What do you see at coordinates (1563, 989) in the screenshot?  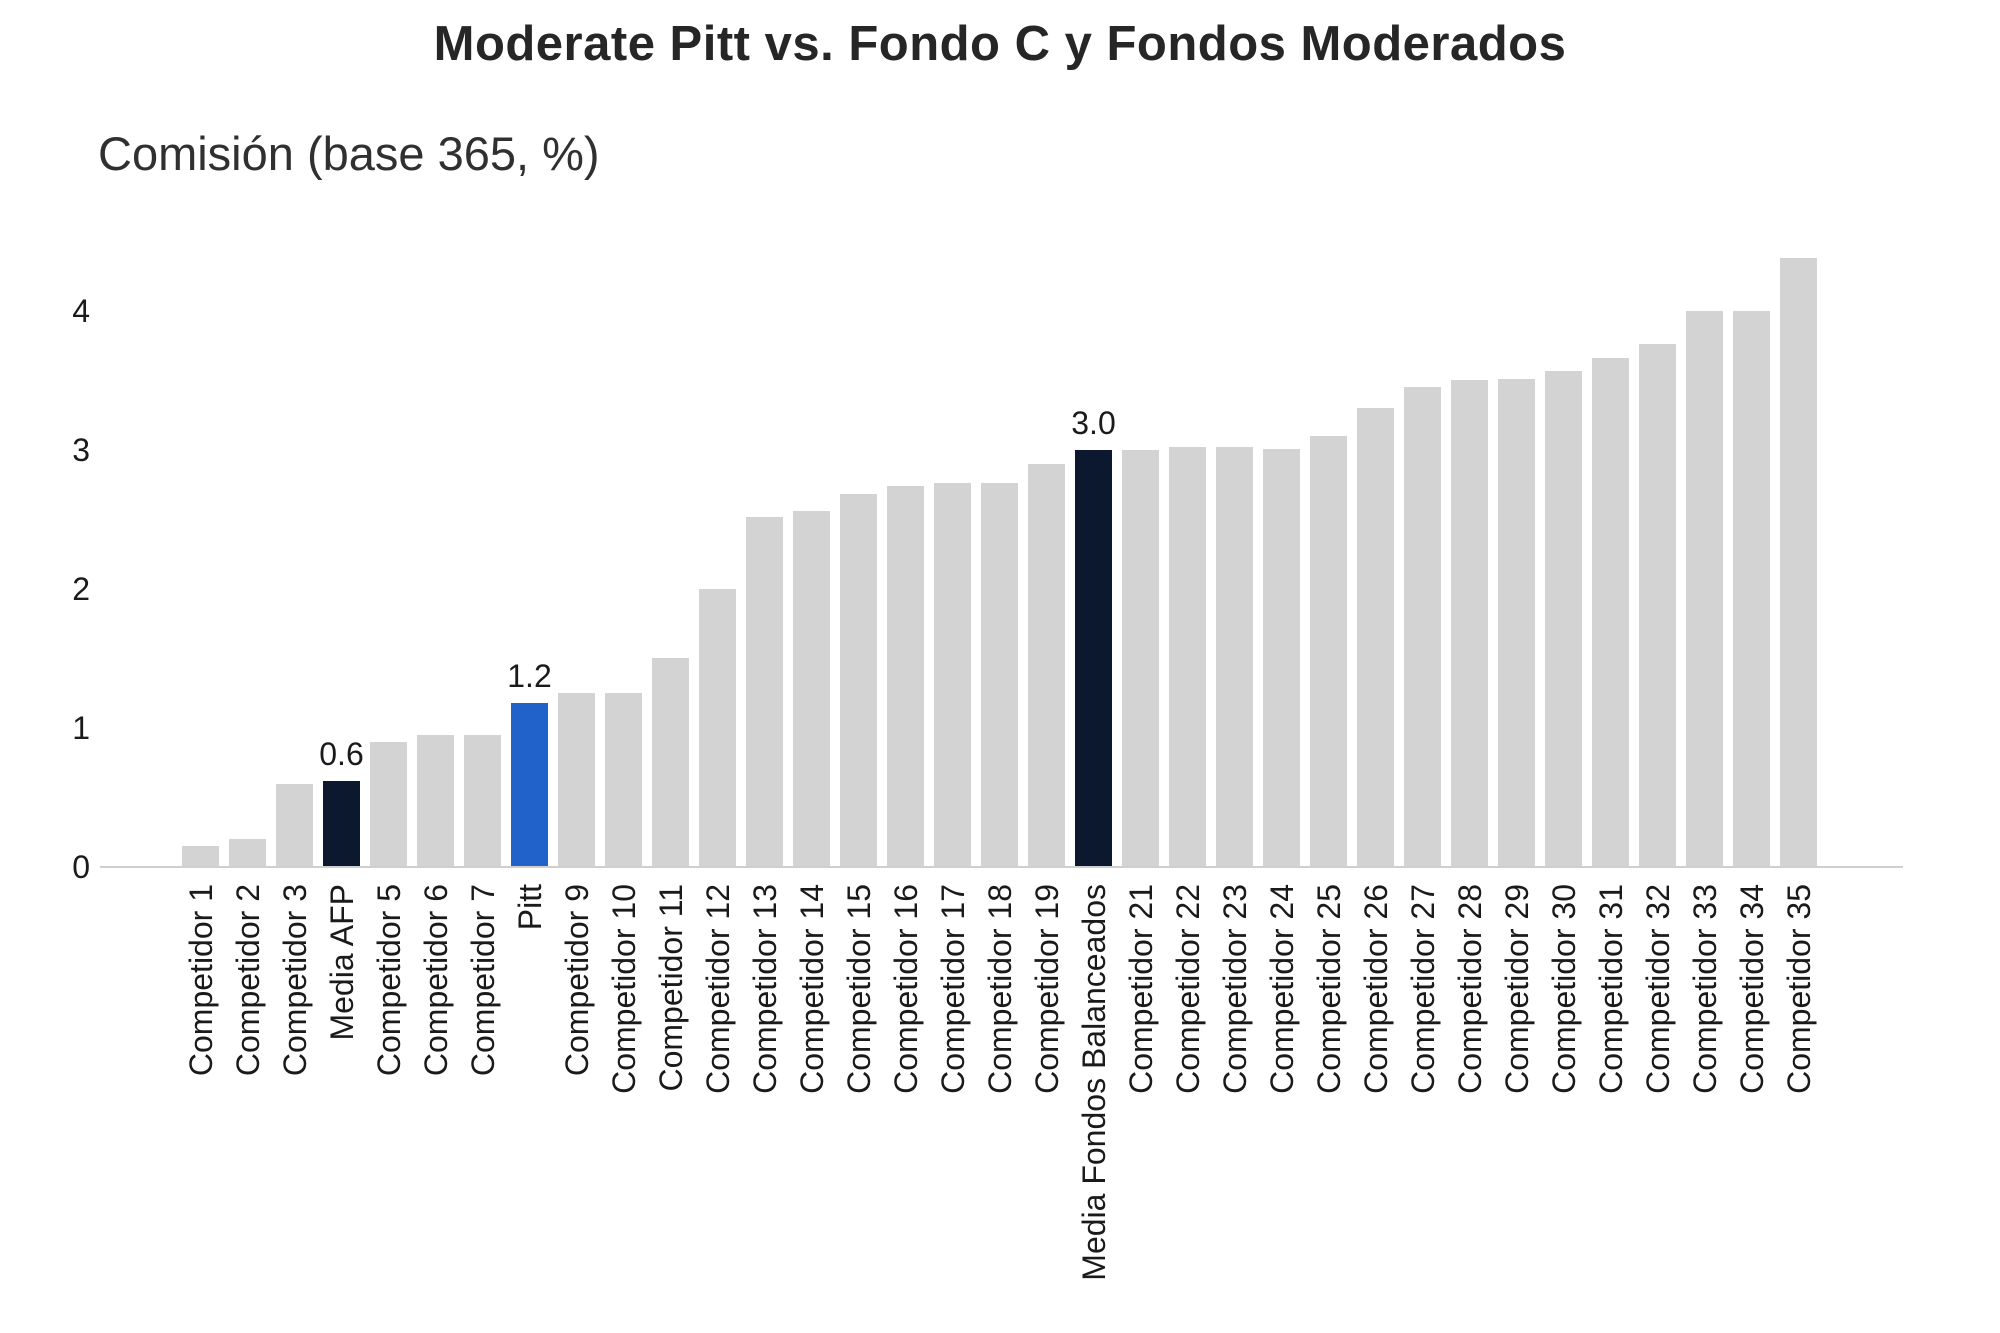 I see `x-tick-label-competidor-30: Competidor 30` at bounding box center [1563, 989].